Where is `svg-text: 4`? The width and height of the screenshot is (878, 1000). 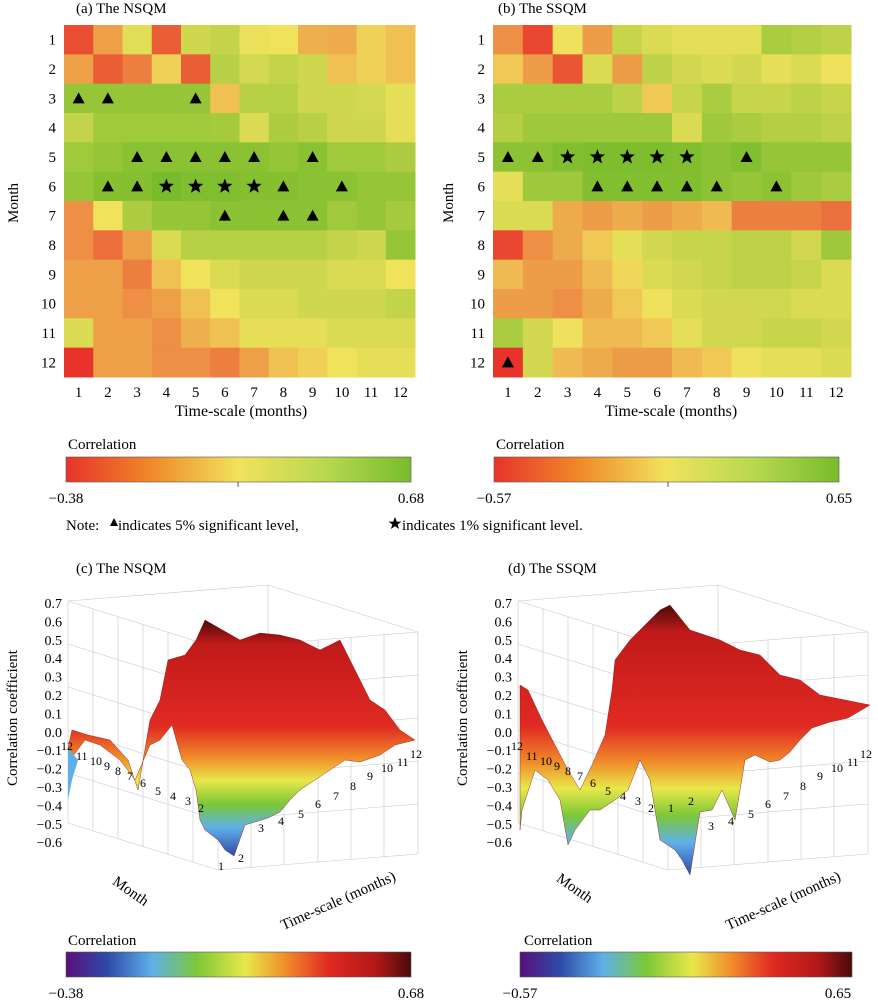 svg-text: 4 is located at coordinates (623, 796).